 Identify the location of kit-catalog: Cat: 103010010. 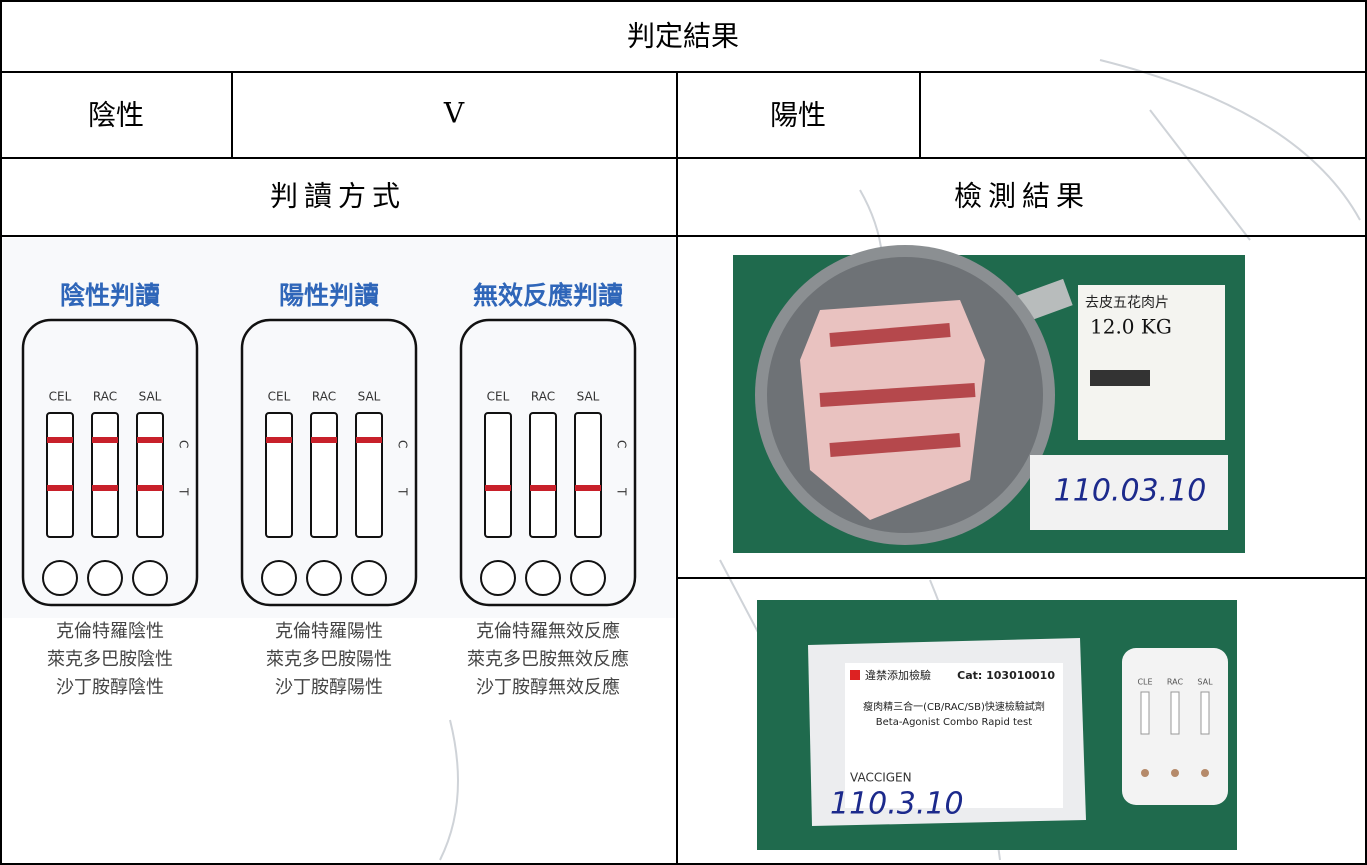
(1006, 675).